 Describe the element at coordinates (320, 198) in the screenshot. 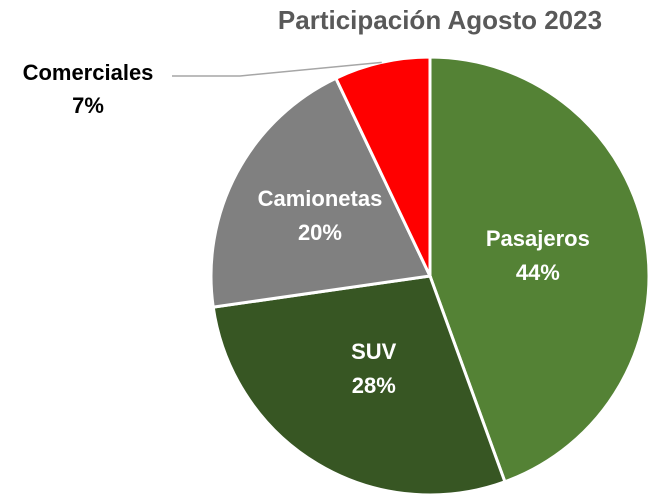

I see `slice-label: Camionetas` at that location.